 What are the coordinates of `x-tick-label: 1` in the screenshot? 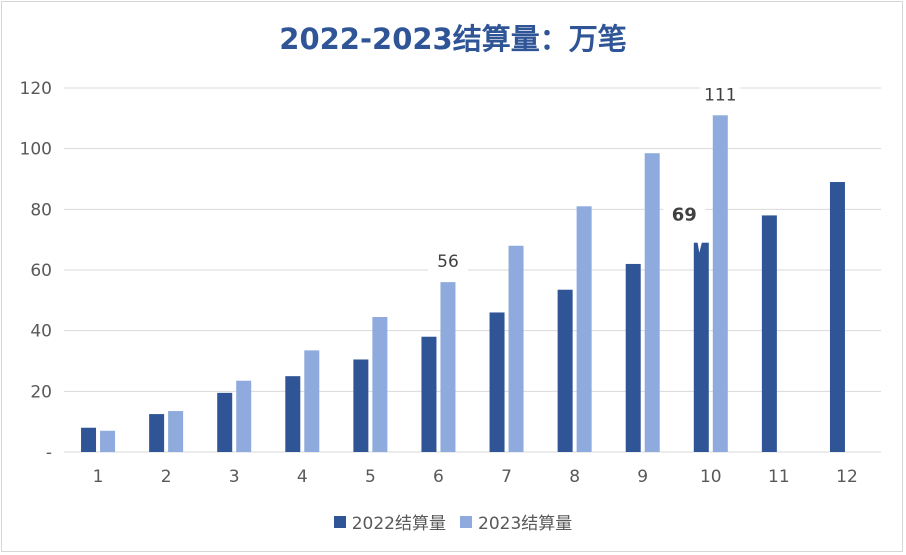 It's located at (98, 477).